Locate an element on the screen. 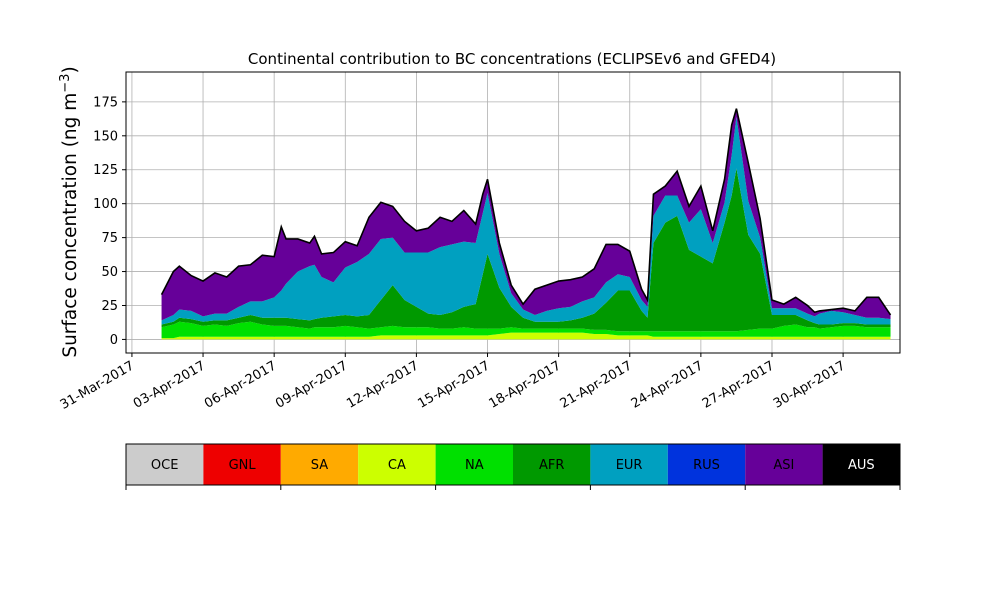 The image size is (1000, 604). x-tick-label: 12-Apr-2017 is located at coordinates (382, 384).